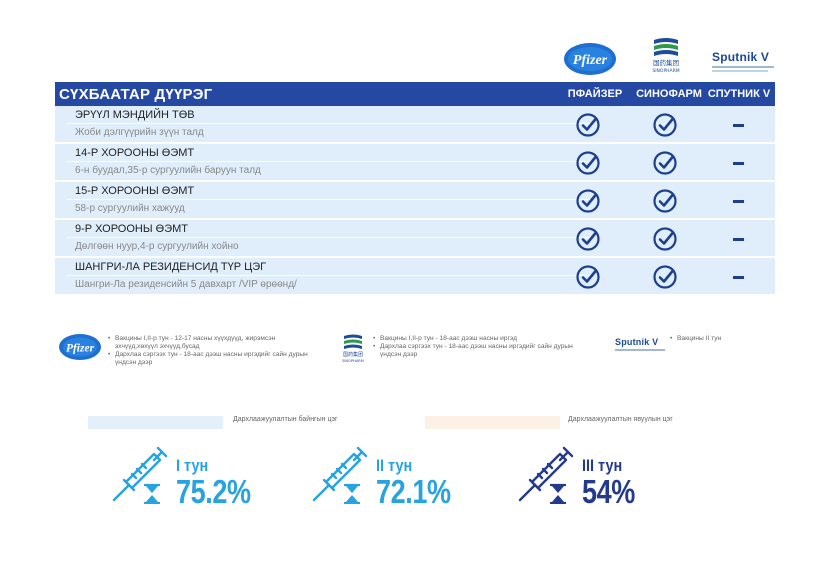 The width and height of the screenshot is (825, 565). What do you see at coordinates (620, 419) in the screenshot?
I see `mobile-point-label: Дархлаажуулалтын явуулын цэг` at bounding box center [620, 419].